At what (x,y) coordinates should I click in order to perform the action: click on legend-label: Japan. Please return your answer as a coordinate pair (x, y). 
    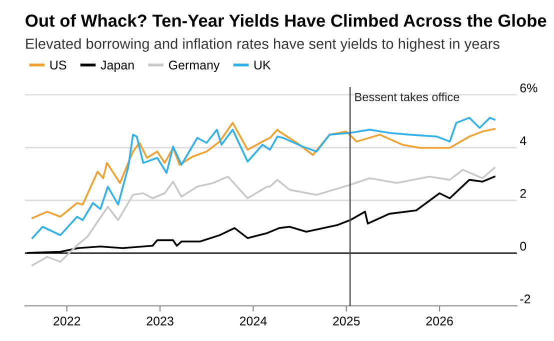
    Looking at the image, I should click on (117, 66).